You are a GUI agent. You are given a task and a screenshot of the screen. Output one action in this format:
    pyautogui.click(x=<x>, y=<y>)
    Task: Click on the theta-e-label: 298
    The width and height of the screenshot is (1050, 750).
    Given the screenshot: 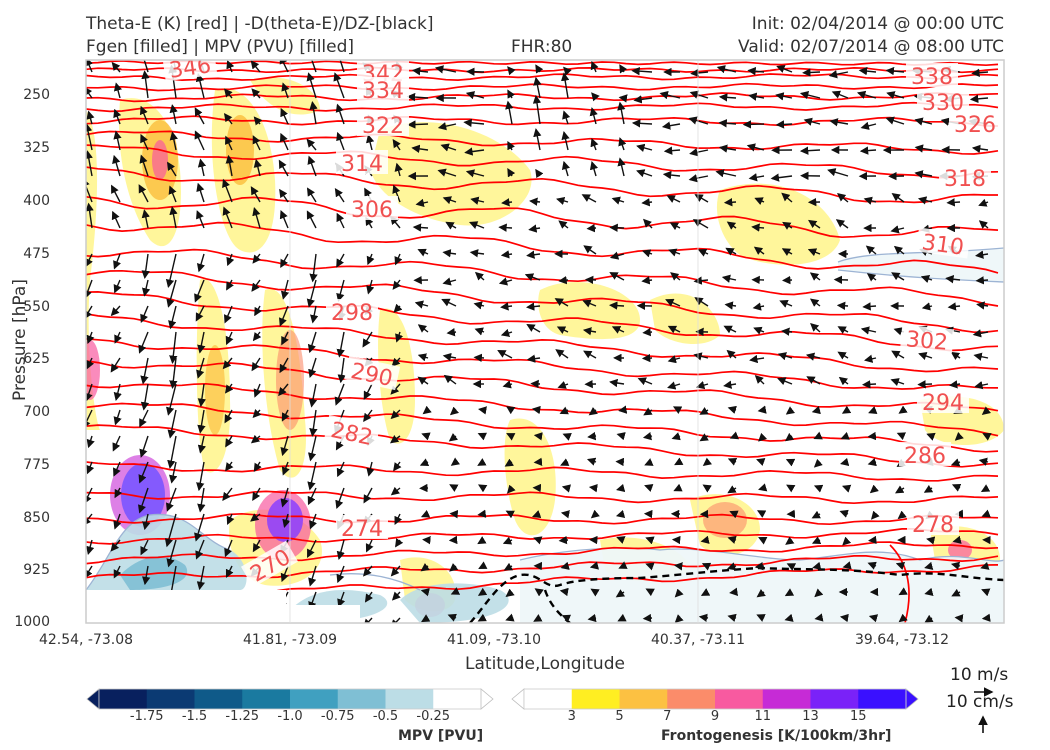 What is the action you would take?
    pyautogui.click(x=352, y=313)
    